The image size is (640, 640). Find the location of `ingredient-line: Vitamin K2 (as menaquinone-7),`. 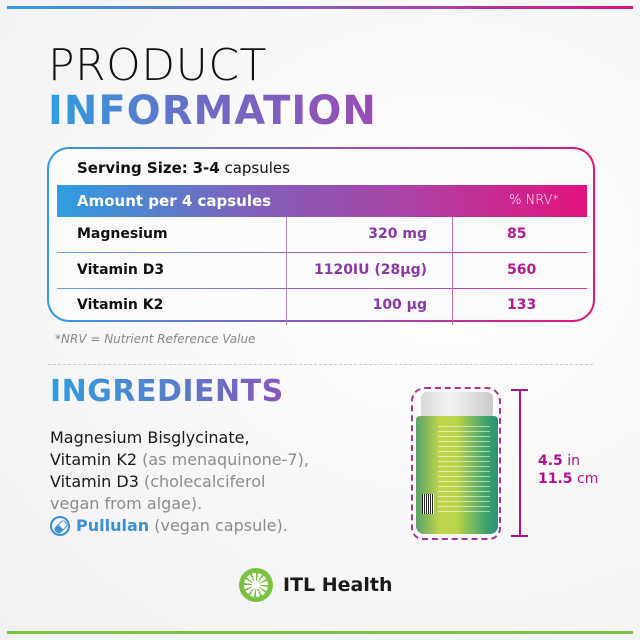

ingredient-line: Vitamin K2 (as menaquinone-7), is located at coordinates (179, 459).